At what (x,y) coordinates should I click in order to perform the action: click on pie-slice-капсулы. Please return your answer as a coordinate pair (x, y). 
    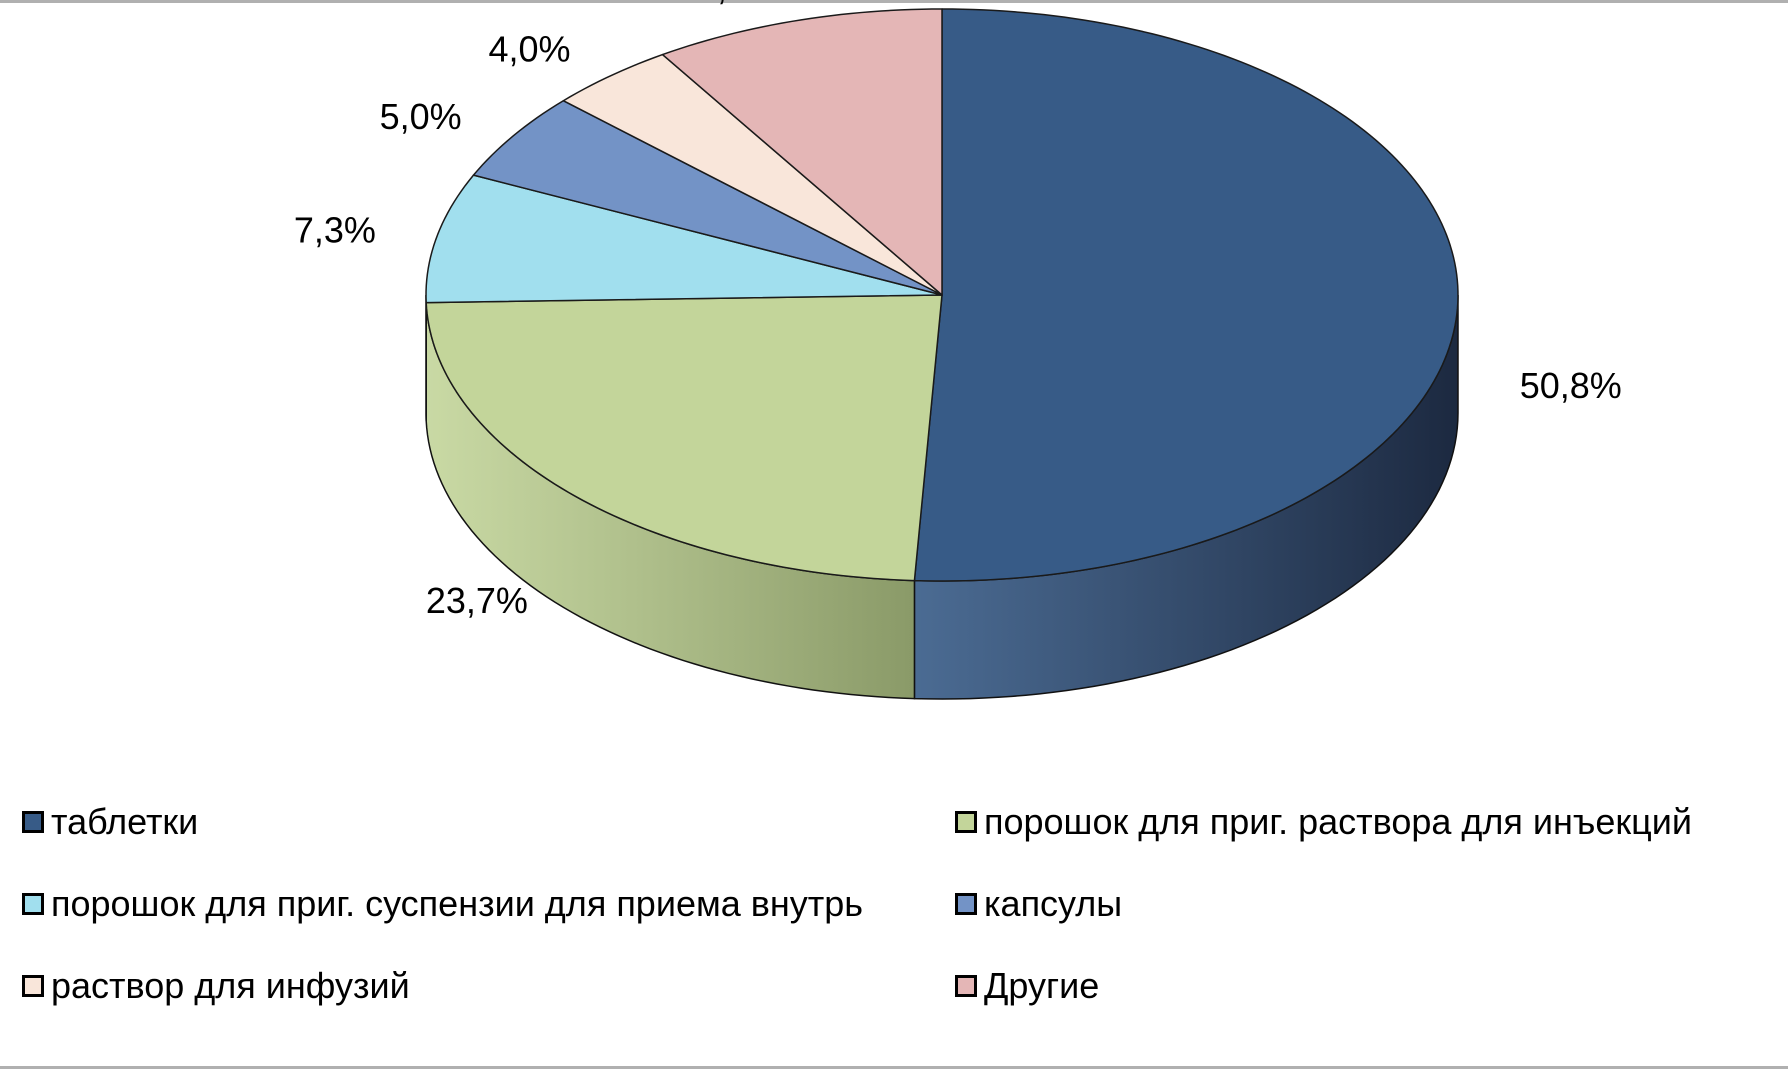
    Looking at the image, I should click on (707, 197).